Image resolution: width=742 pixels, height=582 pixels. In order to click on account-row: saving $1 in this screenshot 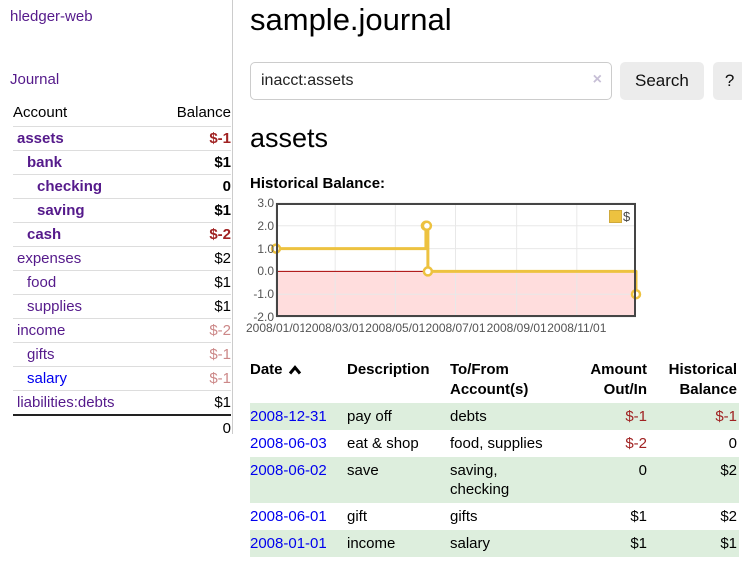, I will do `click(122, 210)`.